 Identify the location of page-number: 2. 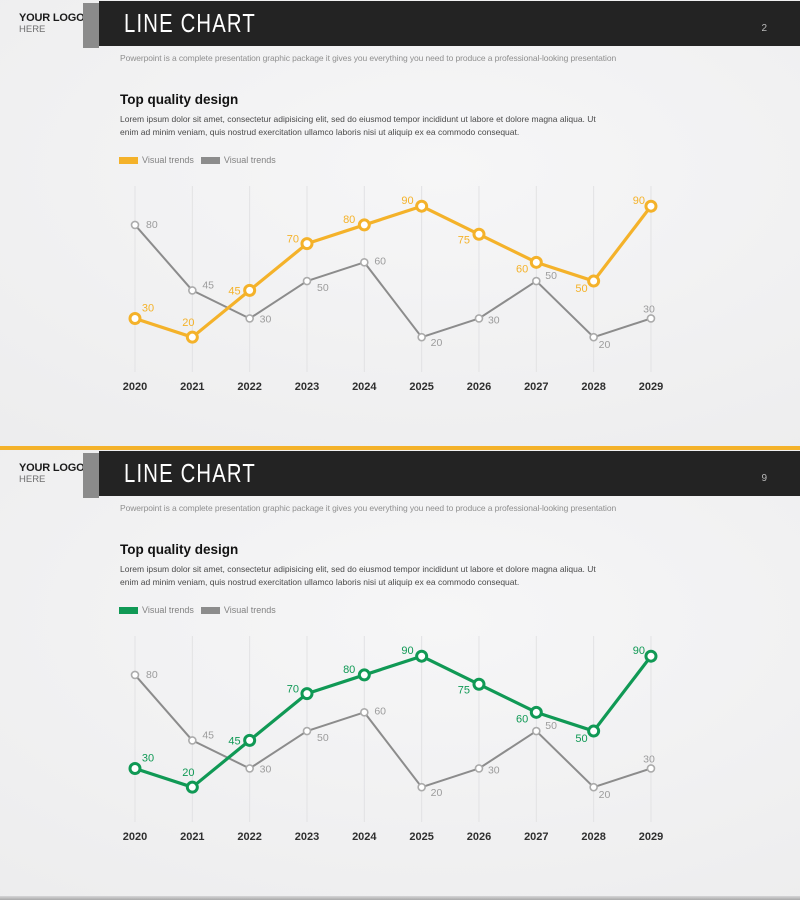
(764, 28).